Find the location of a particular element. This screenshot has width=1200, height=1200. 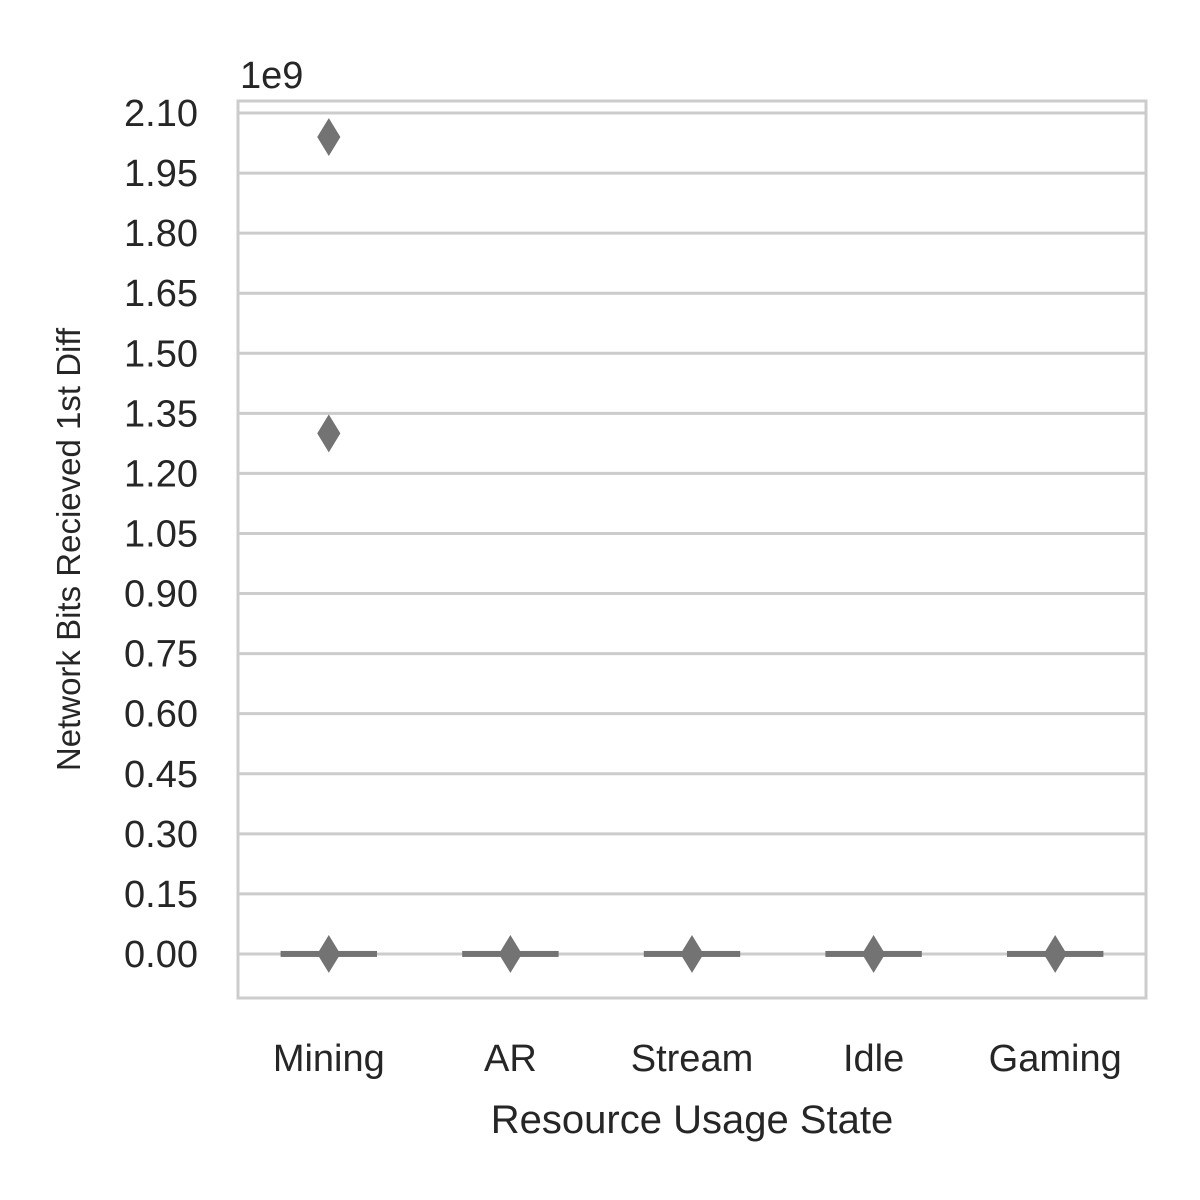

y-tick-label: 0.30 is located at coordinates (161, 835).